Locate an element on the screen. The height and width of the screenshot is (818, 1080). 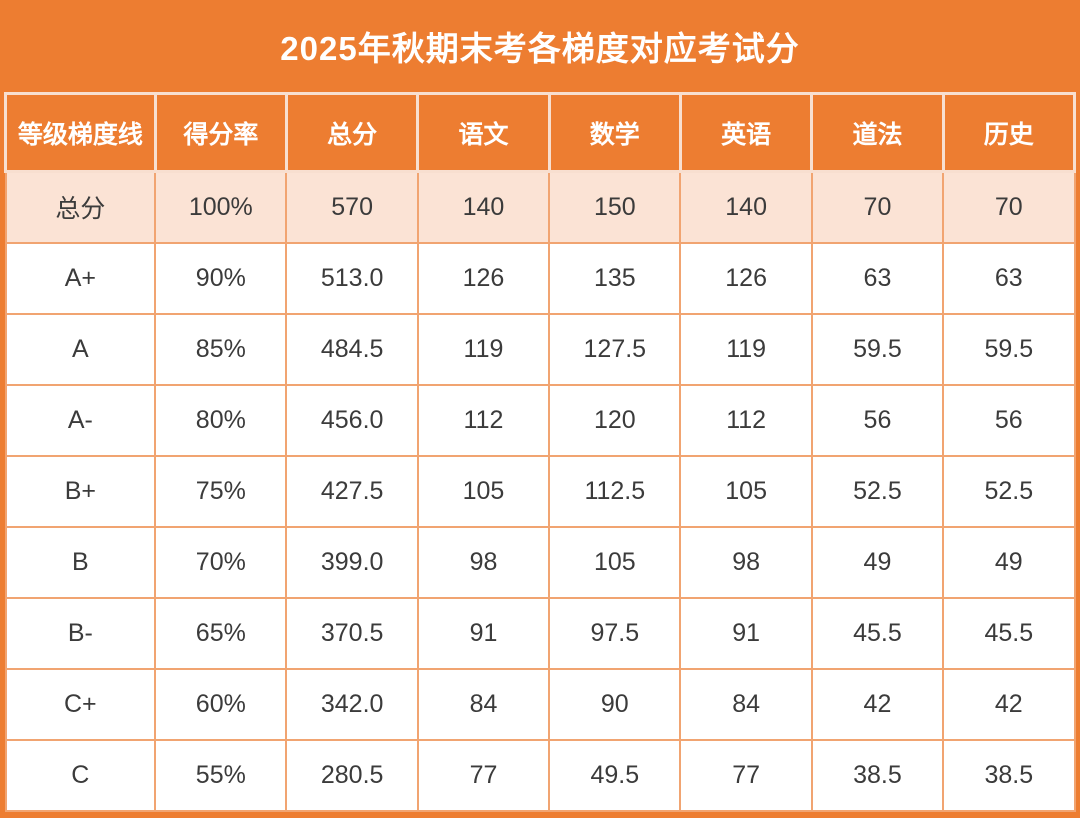
column-header: 总分 is located at coordinates (352, 132).